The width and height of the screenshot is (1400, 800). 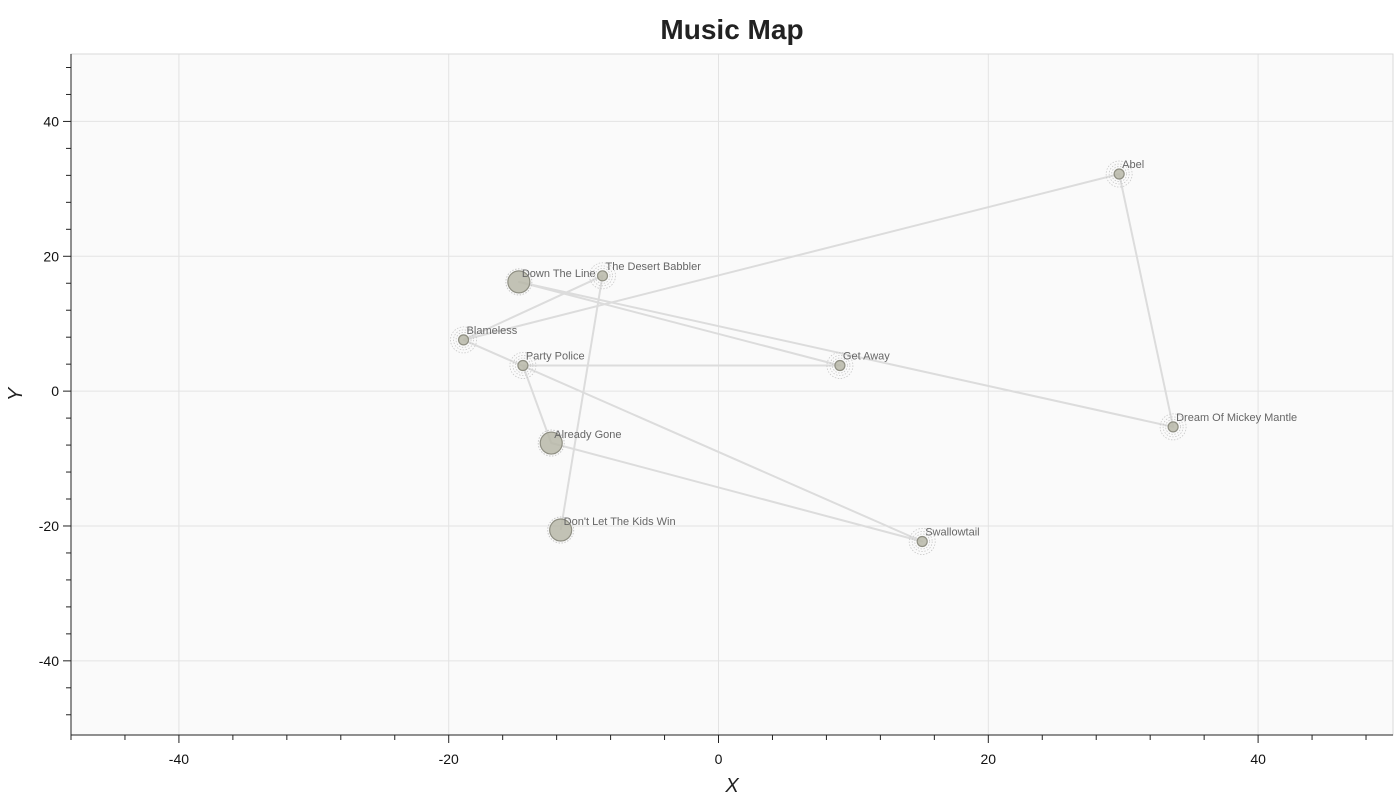 What do you see at coordinates (731, 786) in the screenshot?
I see `x-axis-label: X` at bounding box center [731, 786].